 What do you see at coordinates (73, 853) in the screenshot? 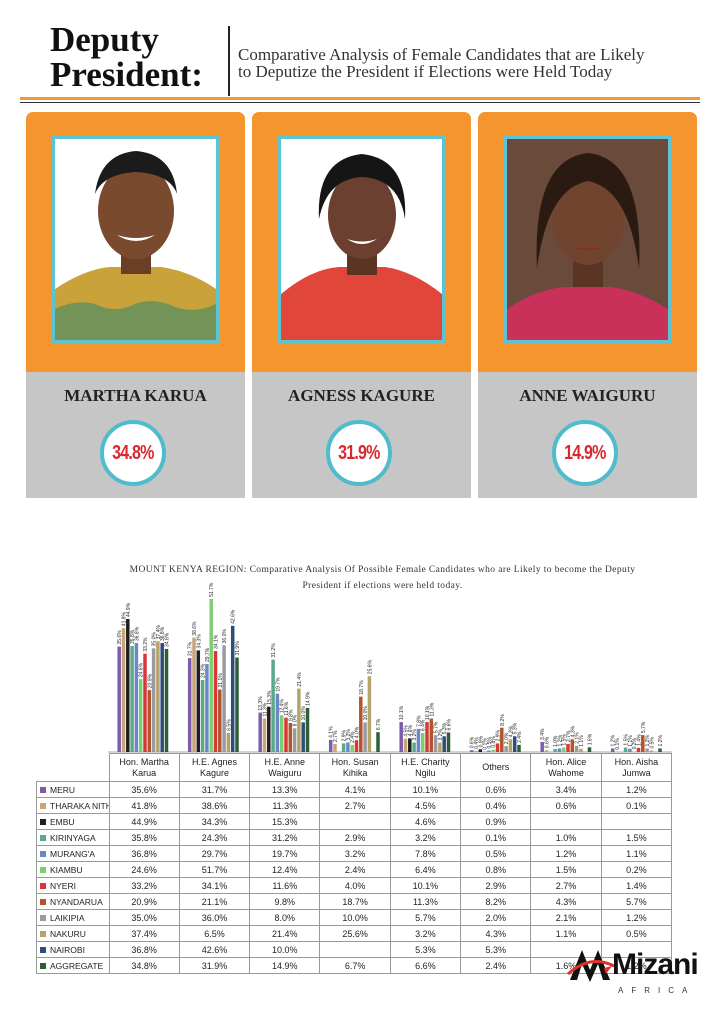
I see `legend-entry: MURANG'A` at bounding box center [73, 853].